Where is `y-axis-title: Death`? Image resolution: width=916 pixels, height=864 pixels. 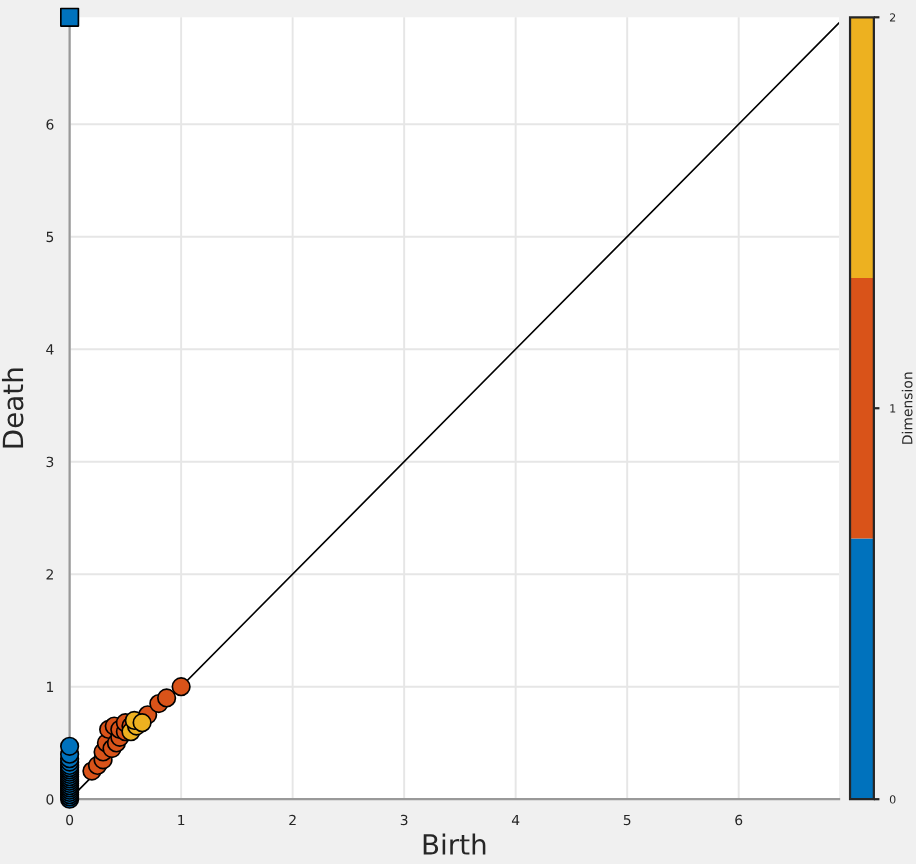 y-axis-title: Death is located at coordinates (12, 408).